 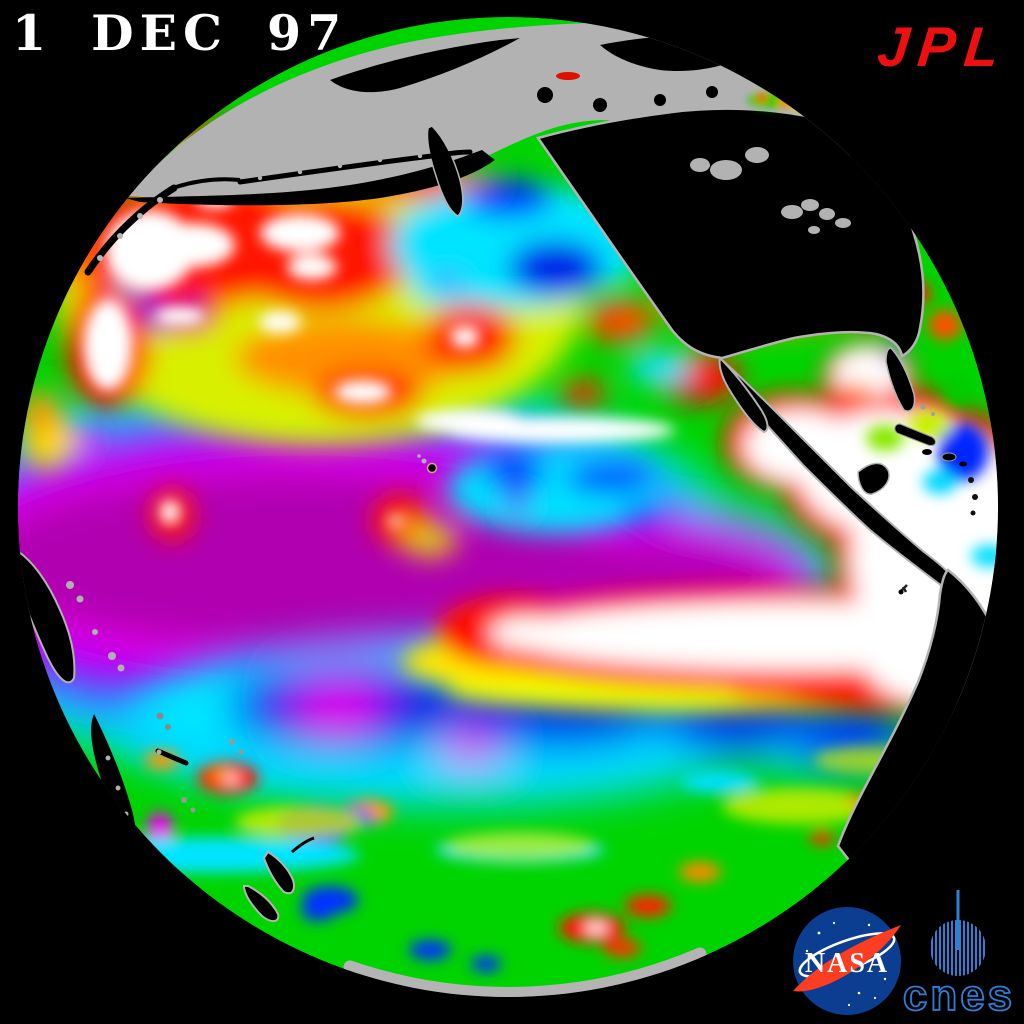 I want to click on antarctic-rim, so click(x=525, y=972).